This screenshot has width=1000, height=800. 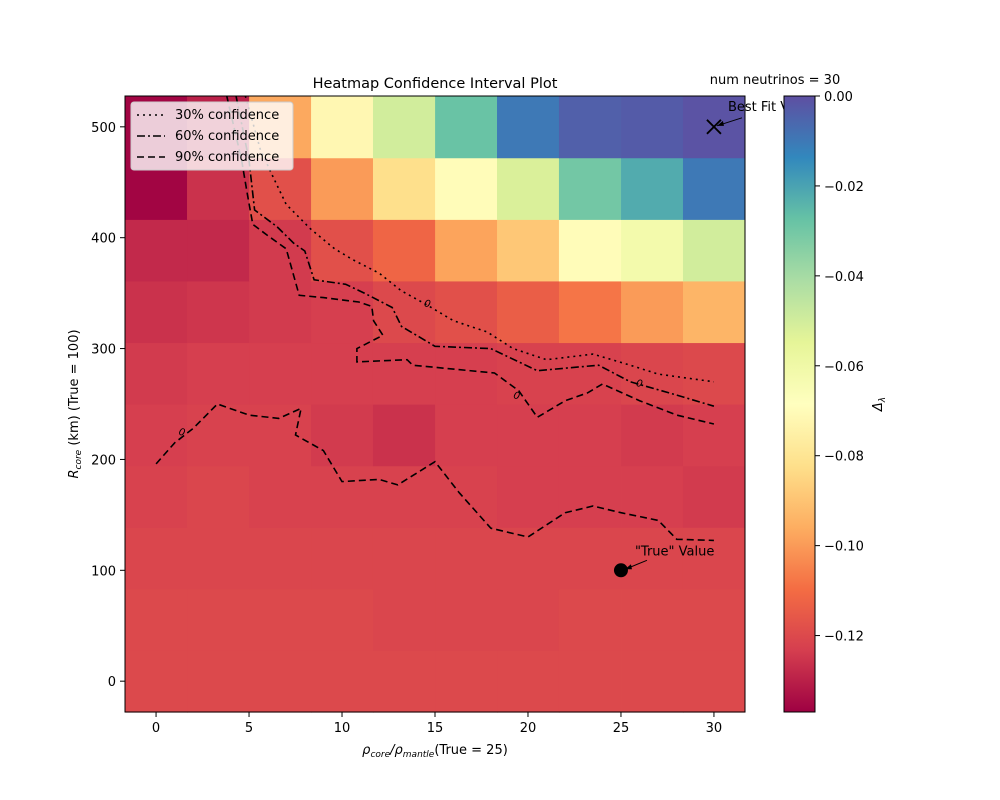 I want to click on legend-box, so click(x=212, y=136).